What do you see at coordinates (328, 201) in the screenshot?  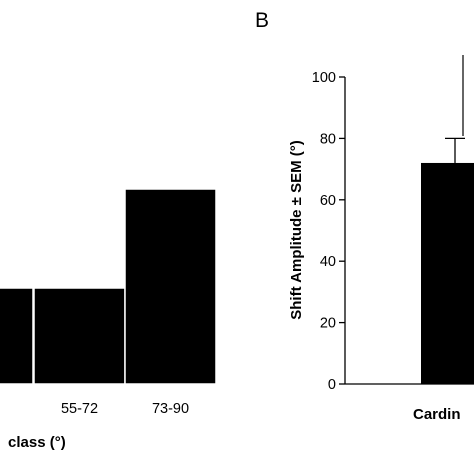 I see `panel-b-y-tick-label: 60` at bounding box center [328, 201].